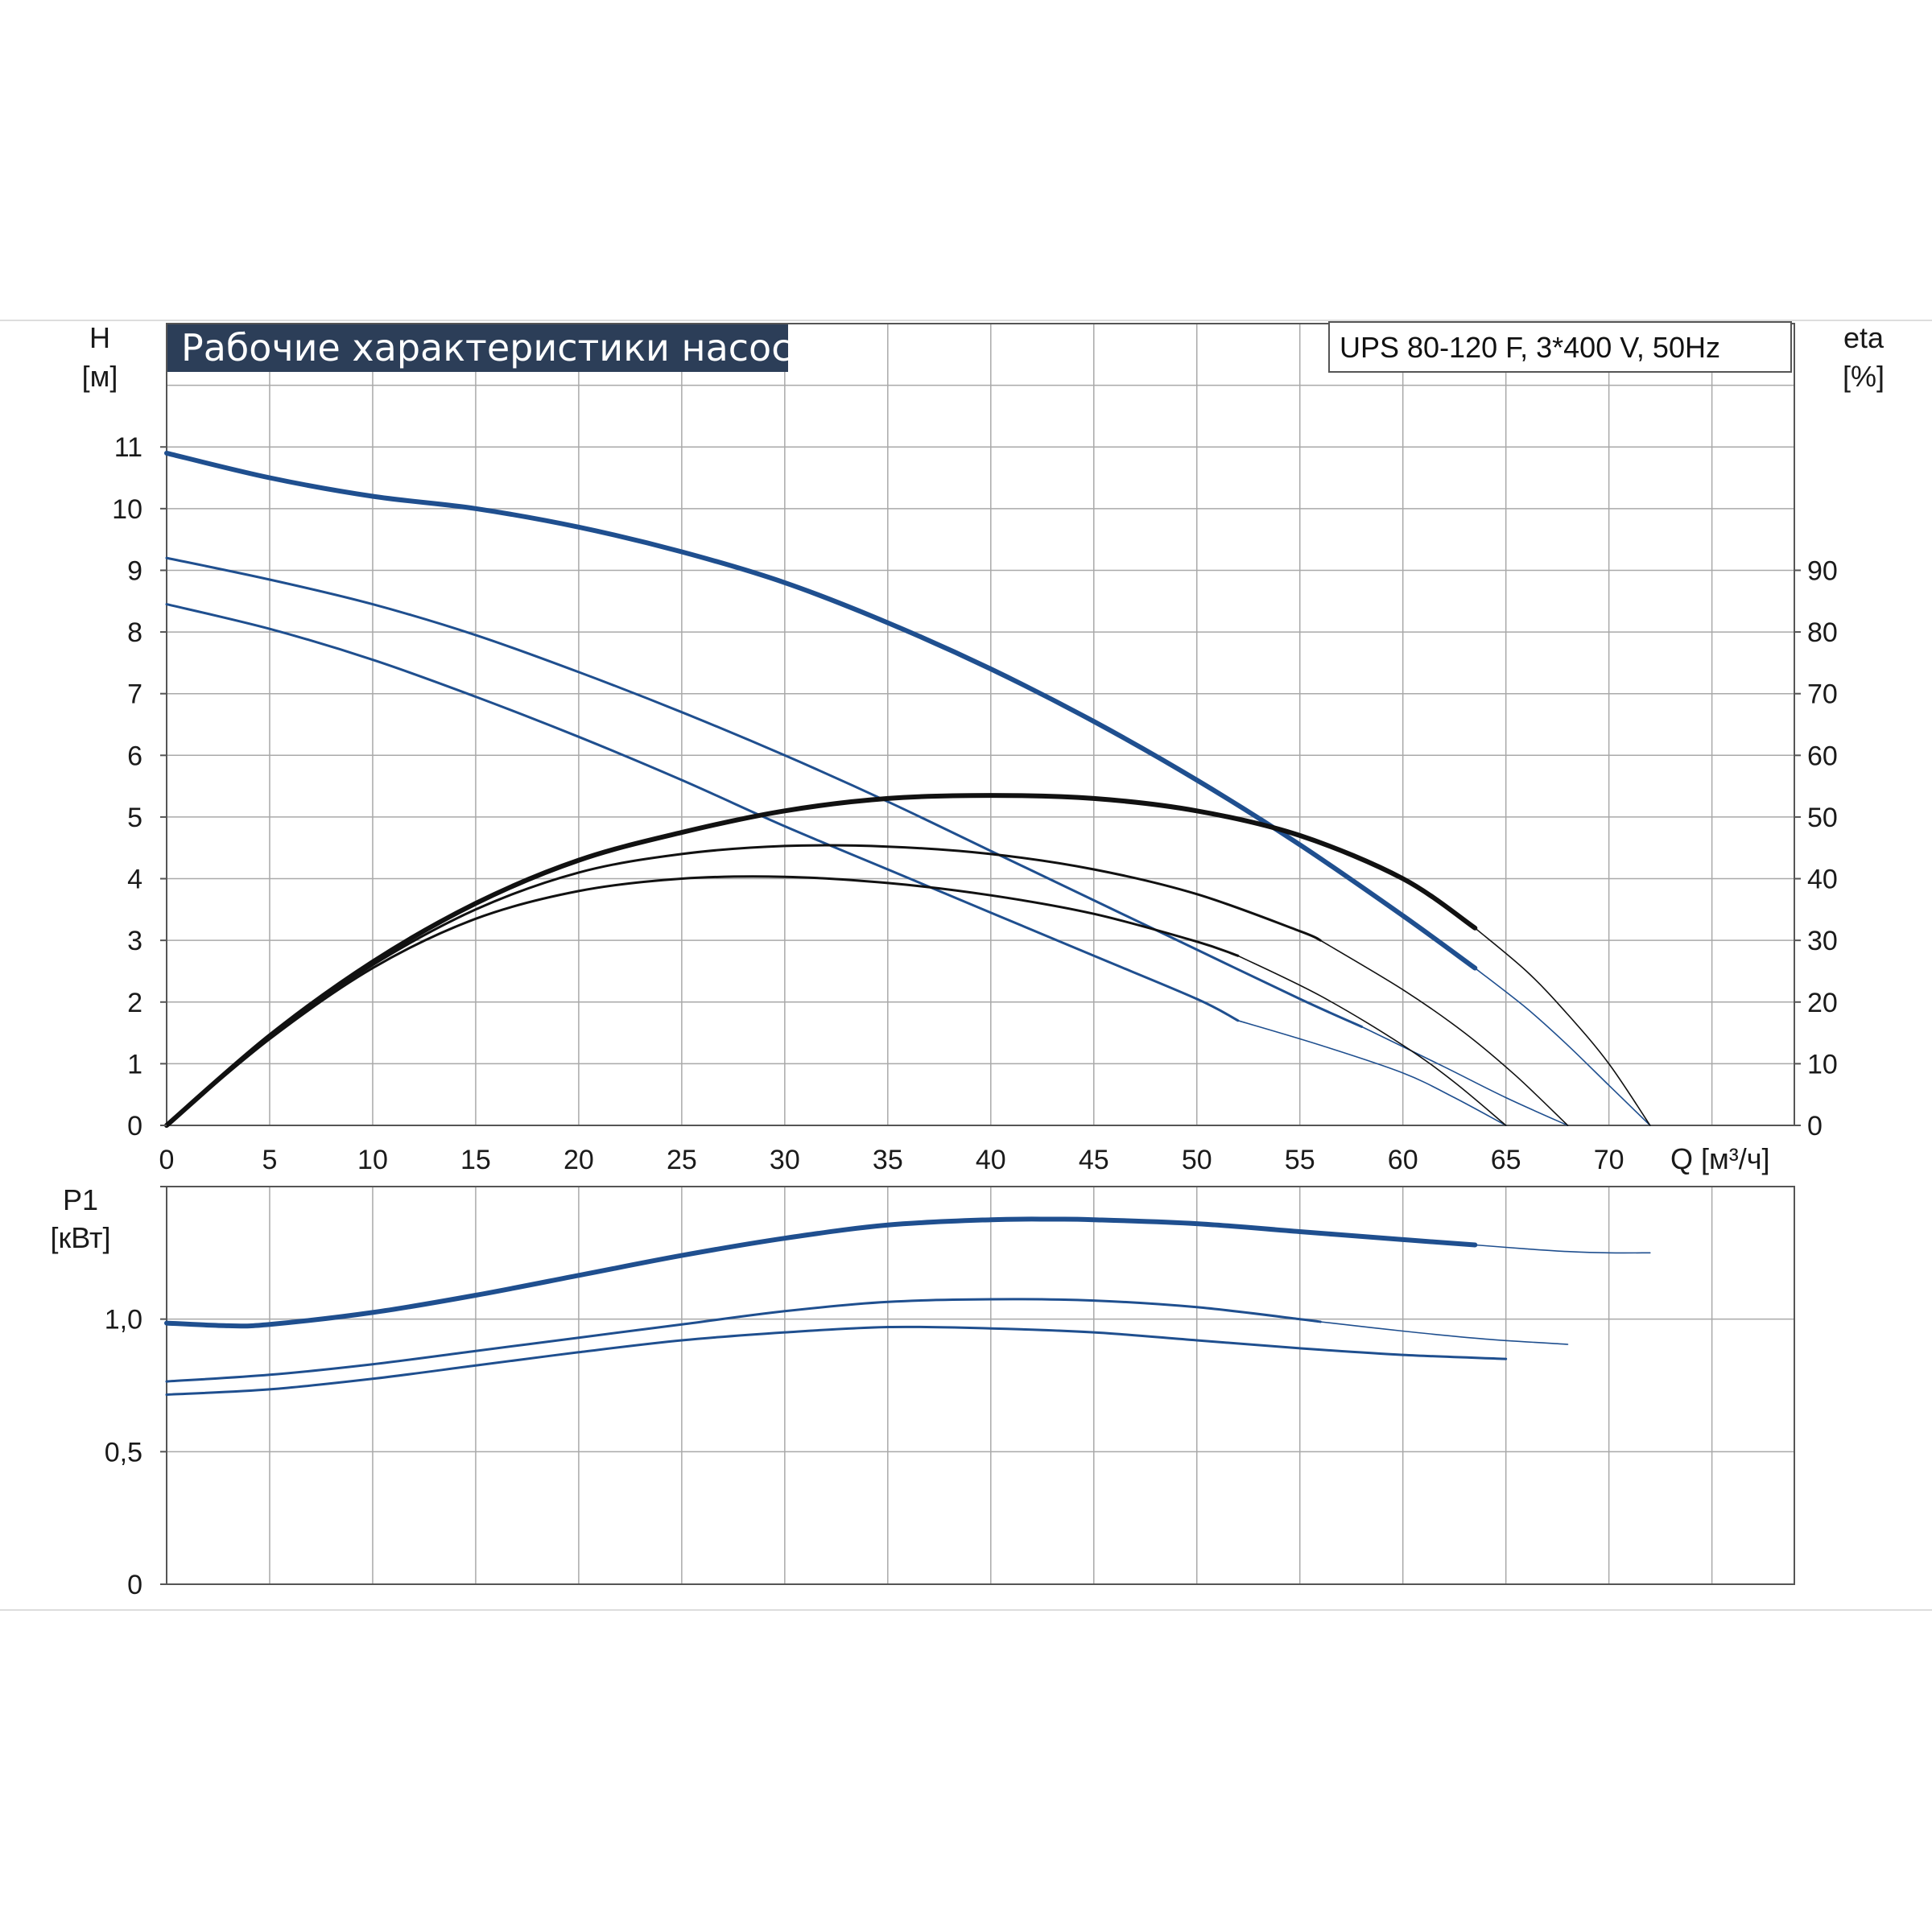 This screenshot has height=1932, width=1932. What do you see at coordinates (1822, 1003) in the screenshot?
I see `efficiency-tick-label: 20` at bounding box center [1822, 1003].